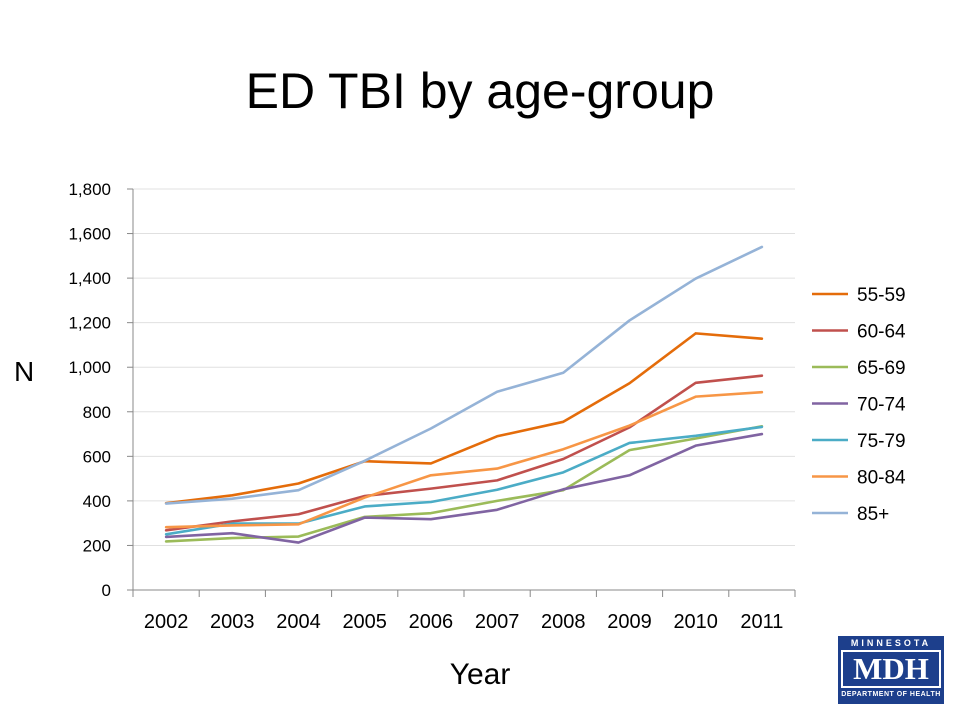 The image size is (960, 720). I want to click on x-tick-label: 2003, so click(232, 622).